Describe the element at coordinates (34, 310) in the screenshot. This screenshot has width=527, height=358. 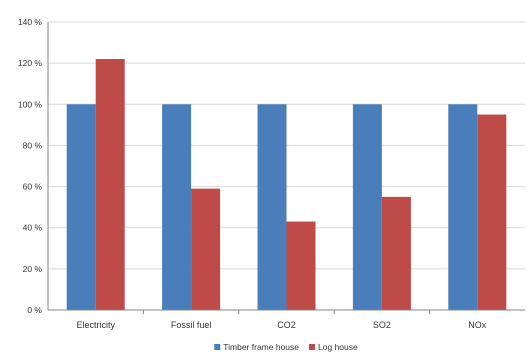
I see `y-tick-label: 0 %` at that location.